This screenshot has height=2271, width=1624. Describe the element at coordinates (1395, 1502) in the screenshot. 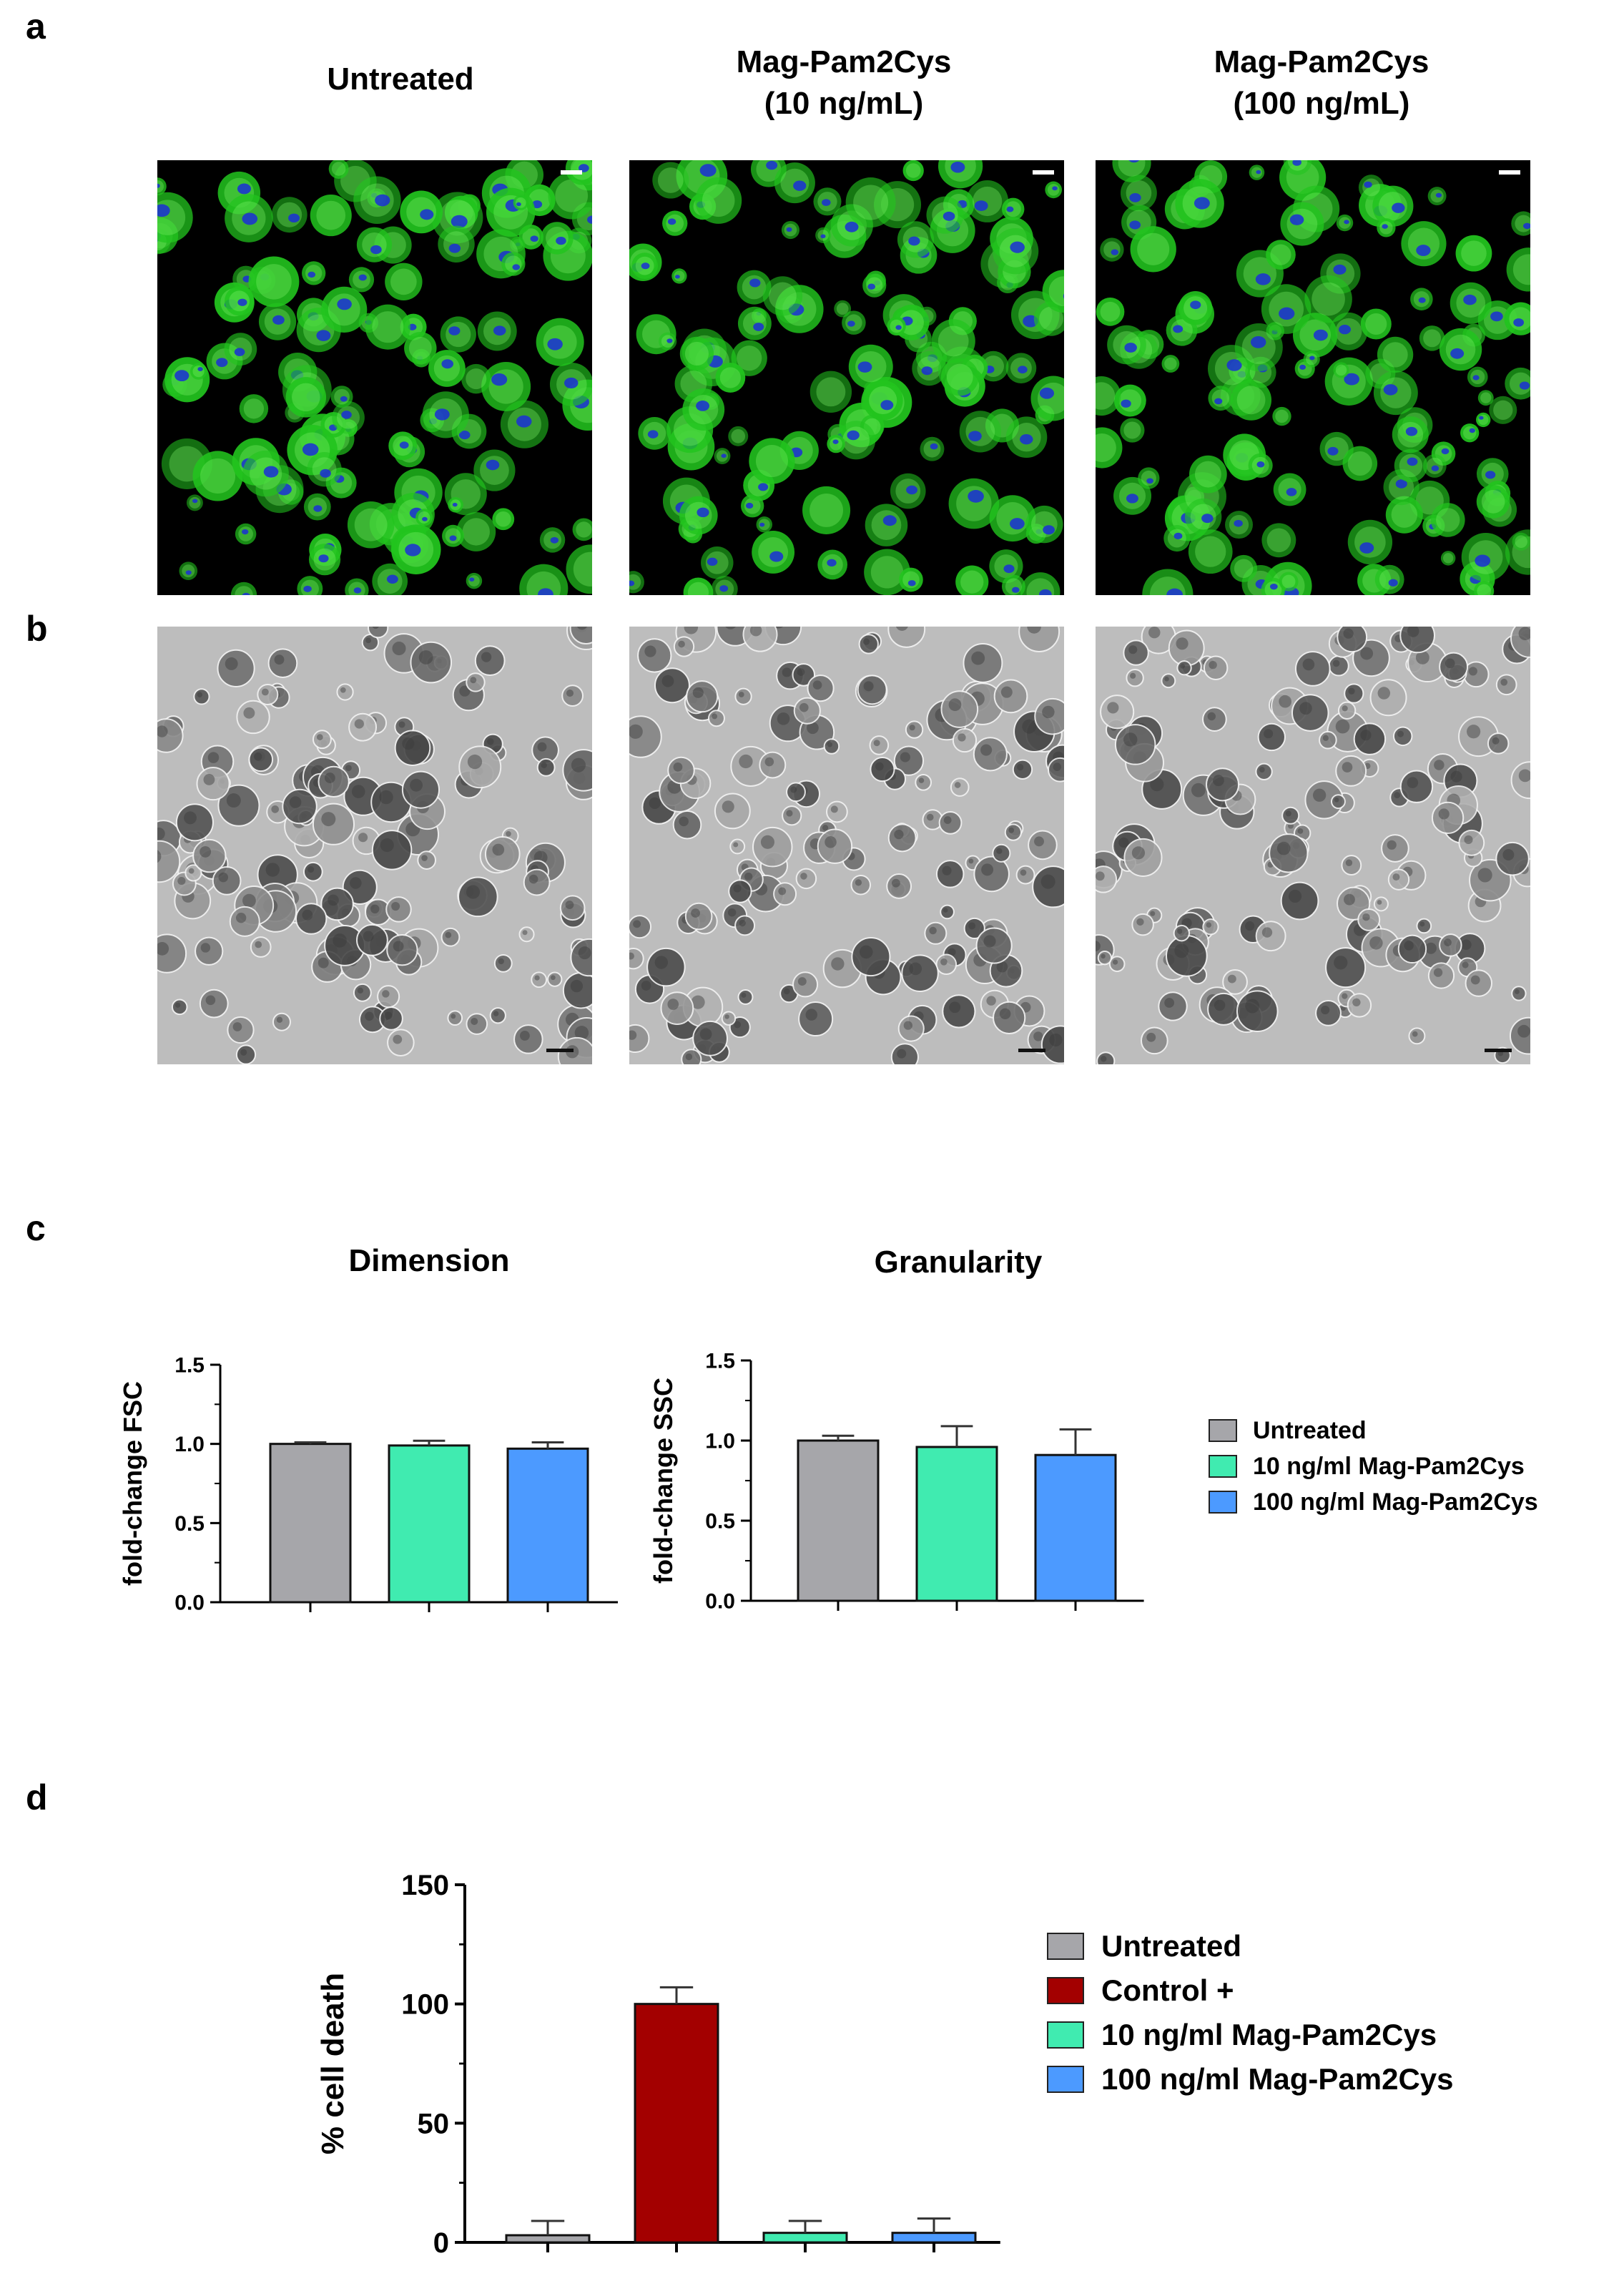

I see `legend-label: 100 ng/ml Mag-Pam2Cys` at that location.